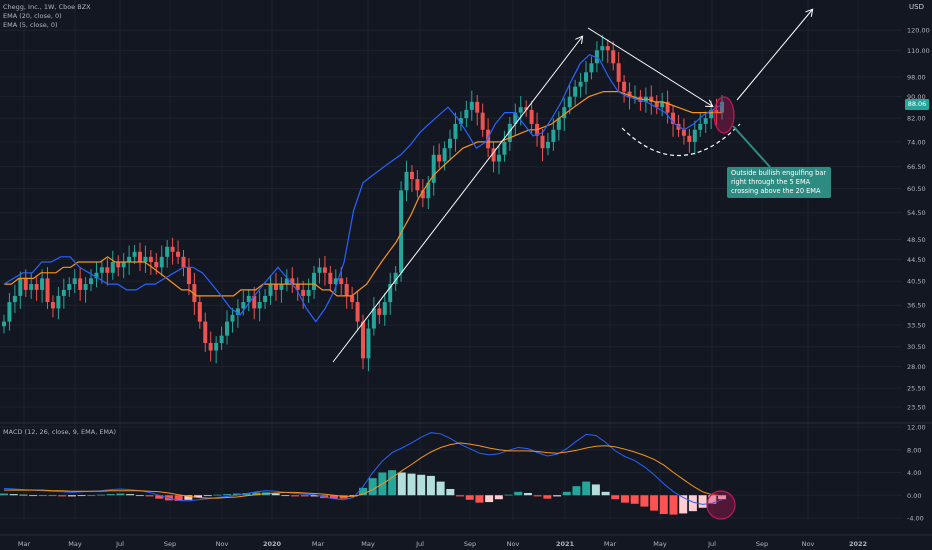 This screenshot has width=932, height=550. I want to click on y-tick-label: 82.00, so click(916, 119).